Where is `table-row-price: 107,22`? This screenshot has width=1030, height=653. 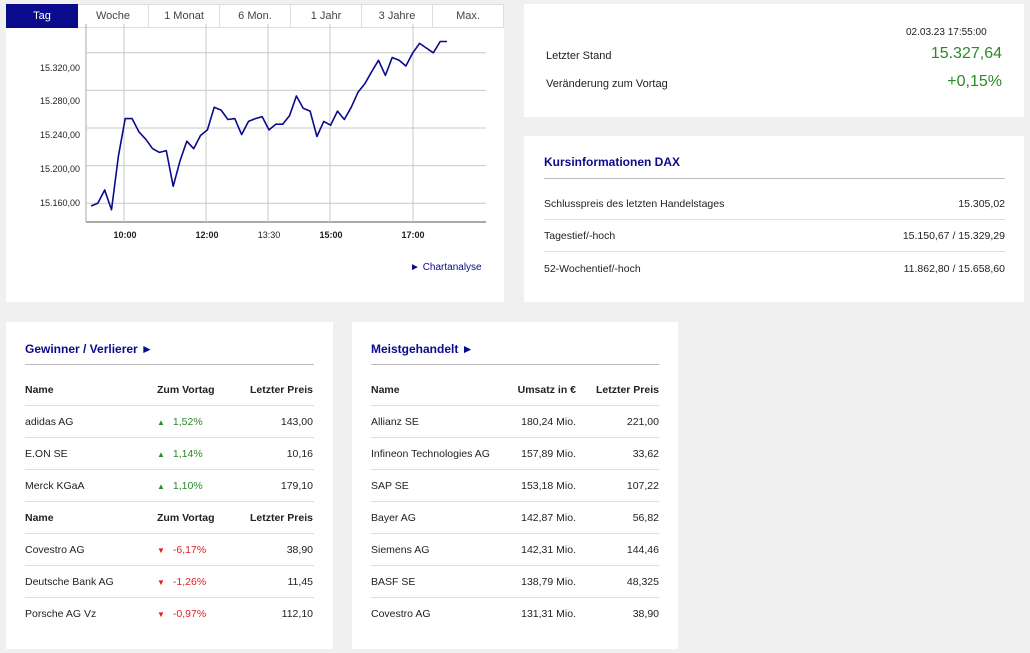
table-row-price: 107,22 is located at coordinates (642, 486).